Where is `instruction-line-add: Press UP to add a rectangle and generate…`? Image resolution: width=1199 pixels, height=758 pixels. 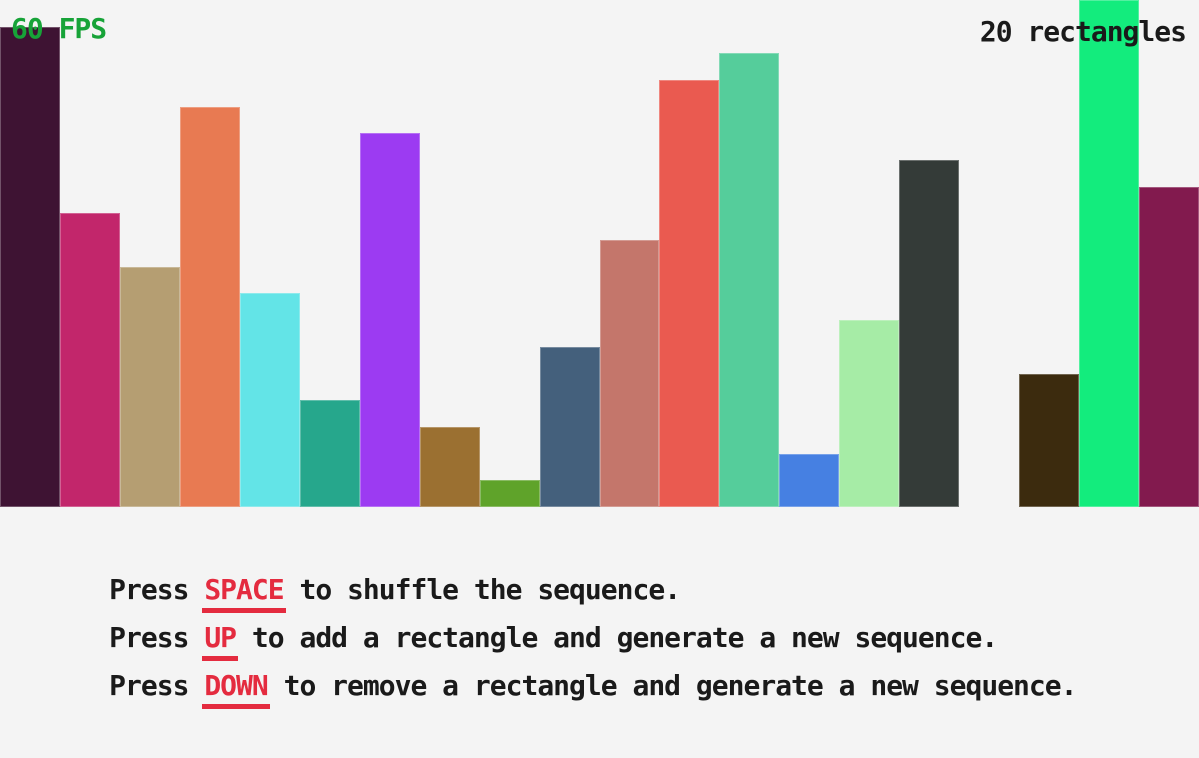
instruction-line-add: Press UP to add a rectangle and generate… is located at coordinates (545, 613).